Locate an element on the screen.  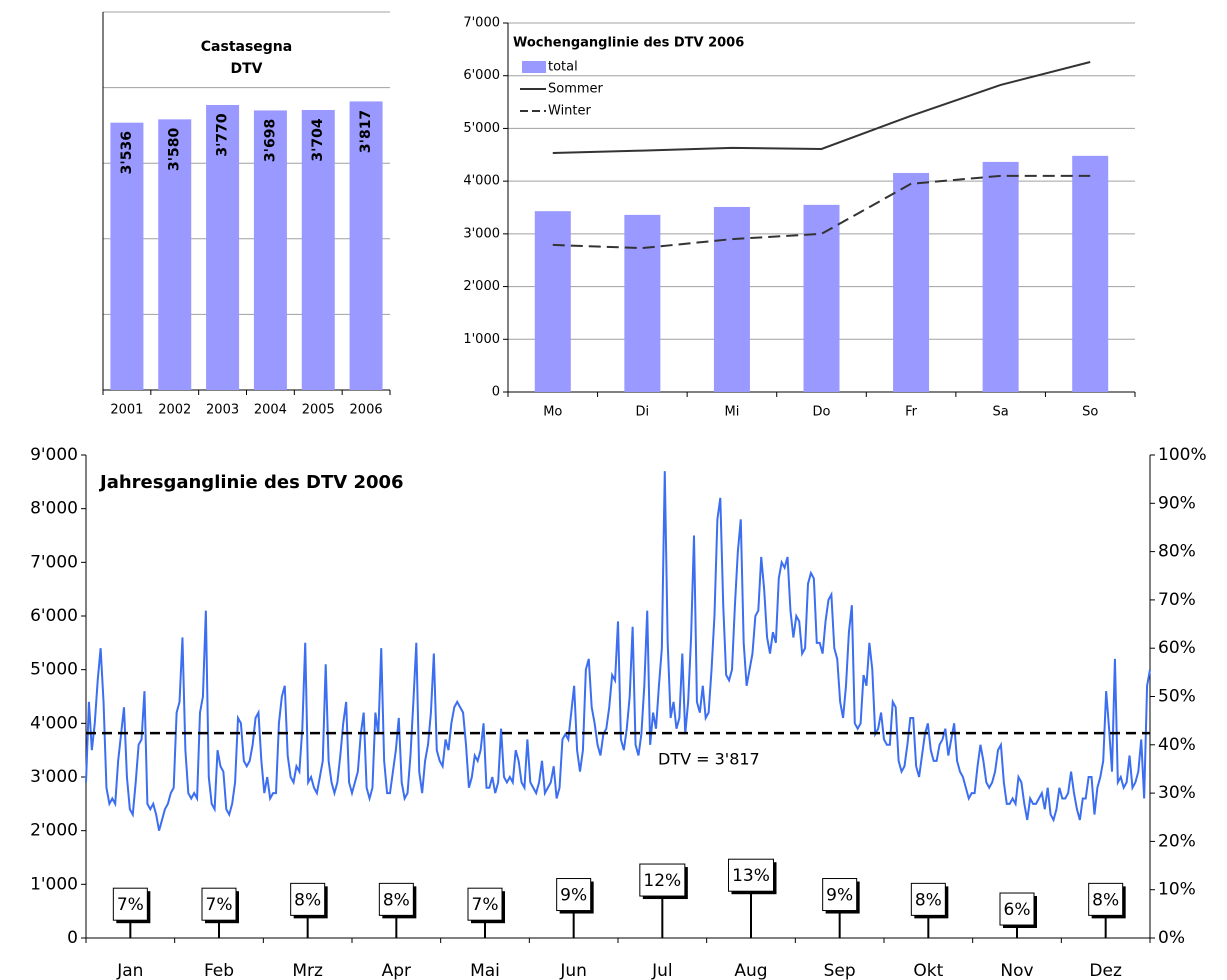
x-tick-label: 2006 is located at coordinates (366, 410).